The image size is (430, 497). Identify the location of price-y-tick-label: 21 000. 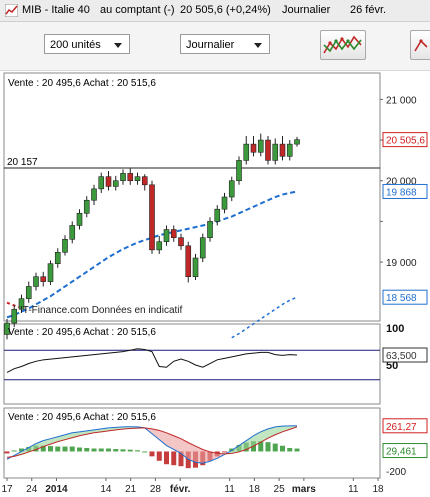
(401, 100).